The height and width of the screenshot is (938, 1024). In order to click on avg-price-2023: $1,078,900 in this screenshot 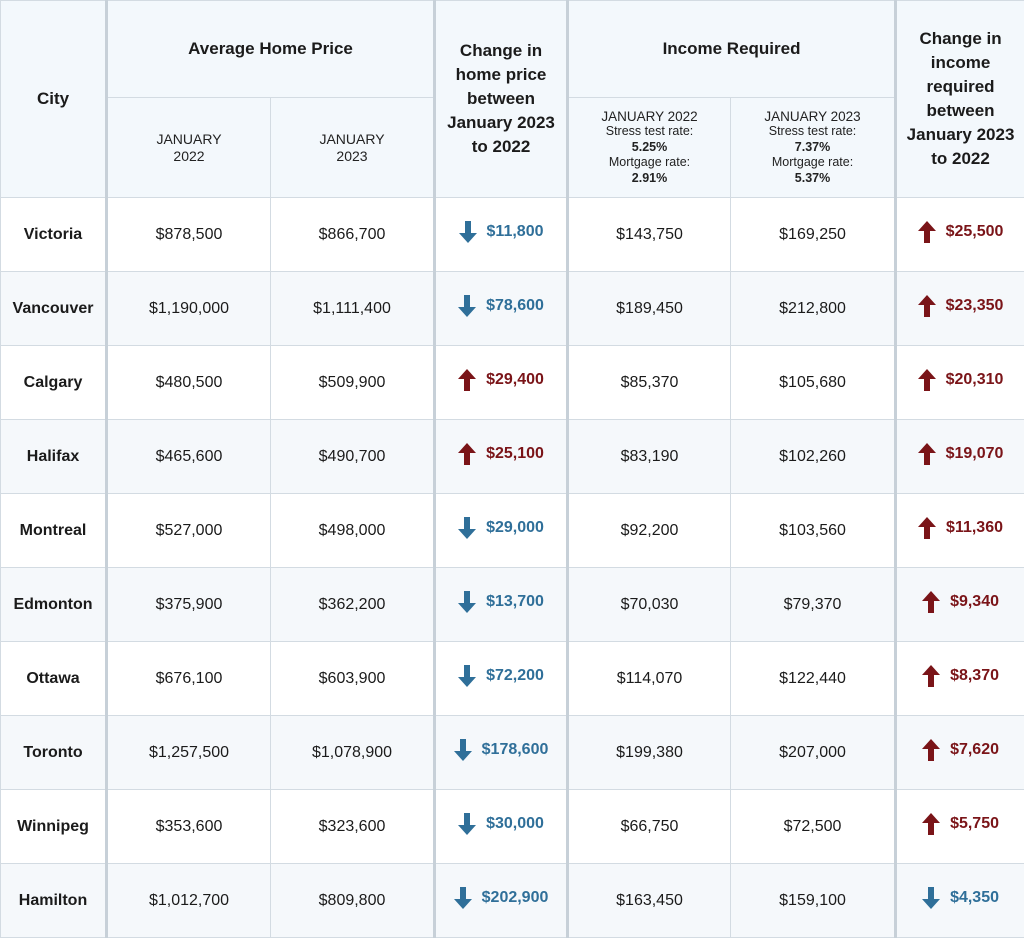, I will do `click(352, 752)`.